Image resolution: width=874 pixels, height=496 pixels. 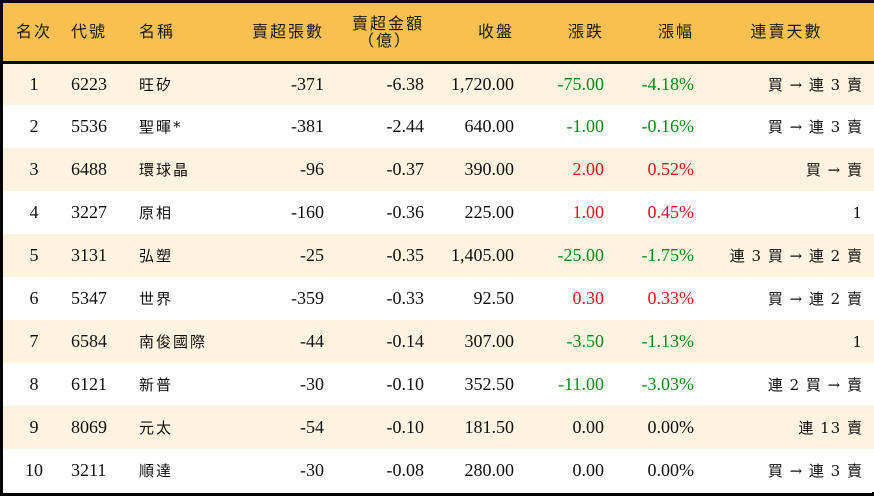 I want to click on cell-change: 0.30, so click(x=588, y=298).